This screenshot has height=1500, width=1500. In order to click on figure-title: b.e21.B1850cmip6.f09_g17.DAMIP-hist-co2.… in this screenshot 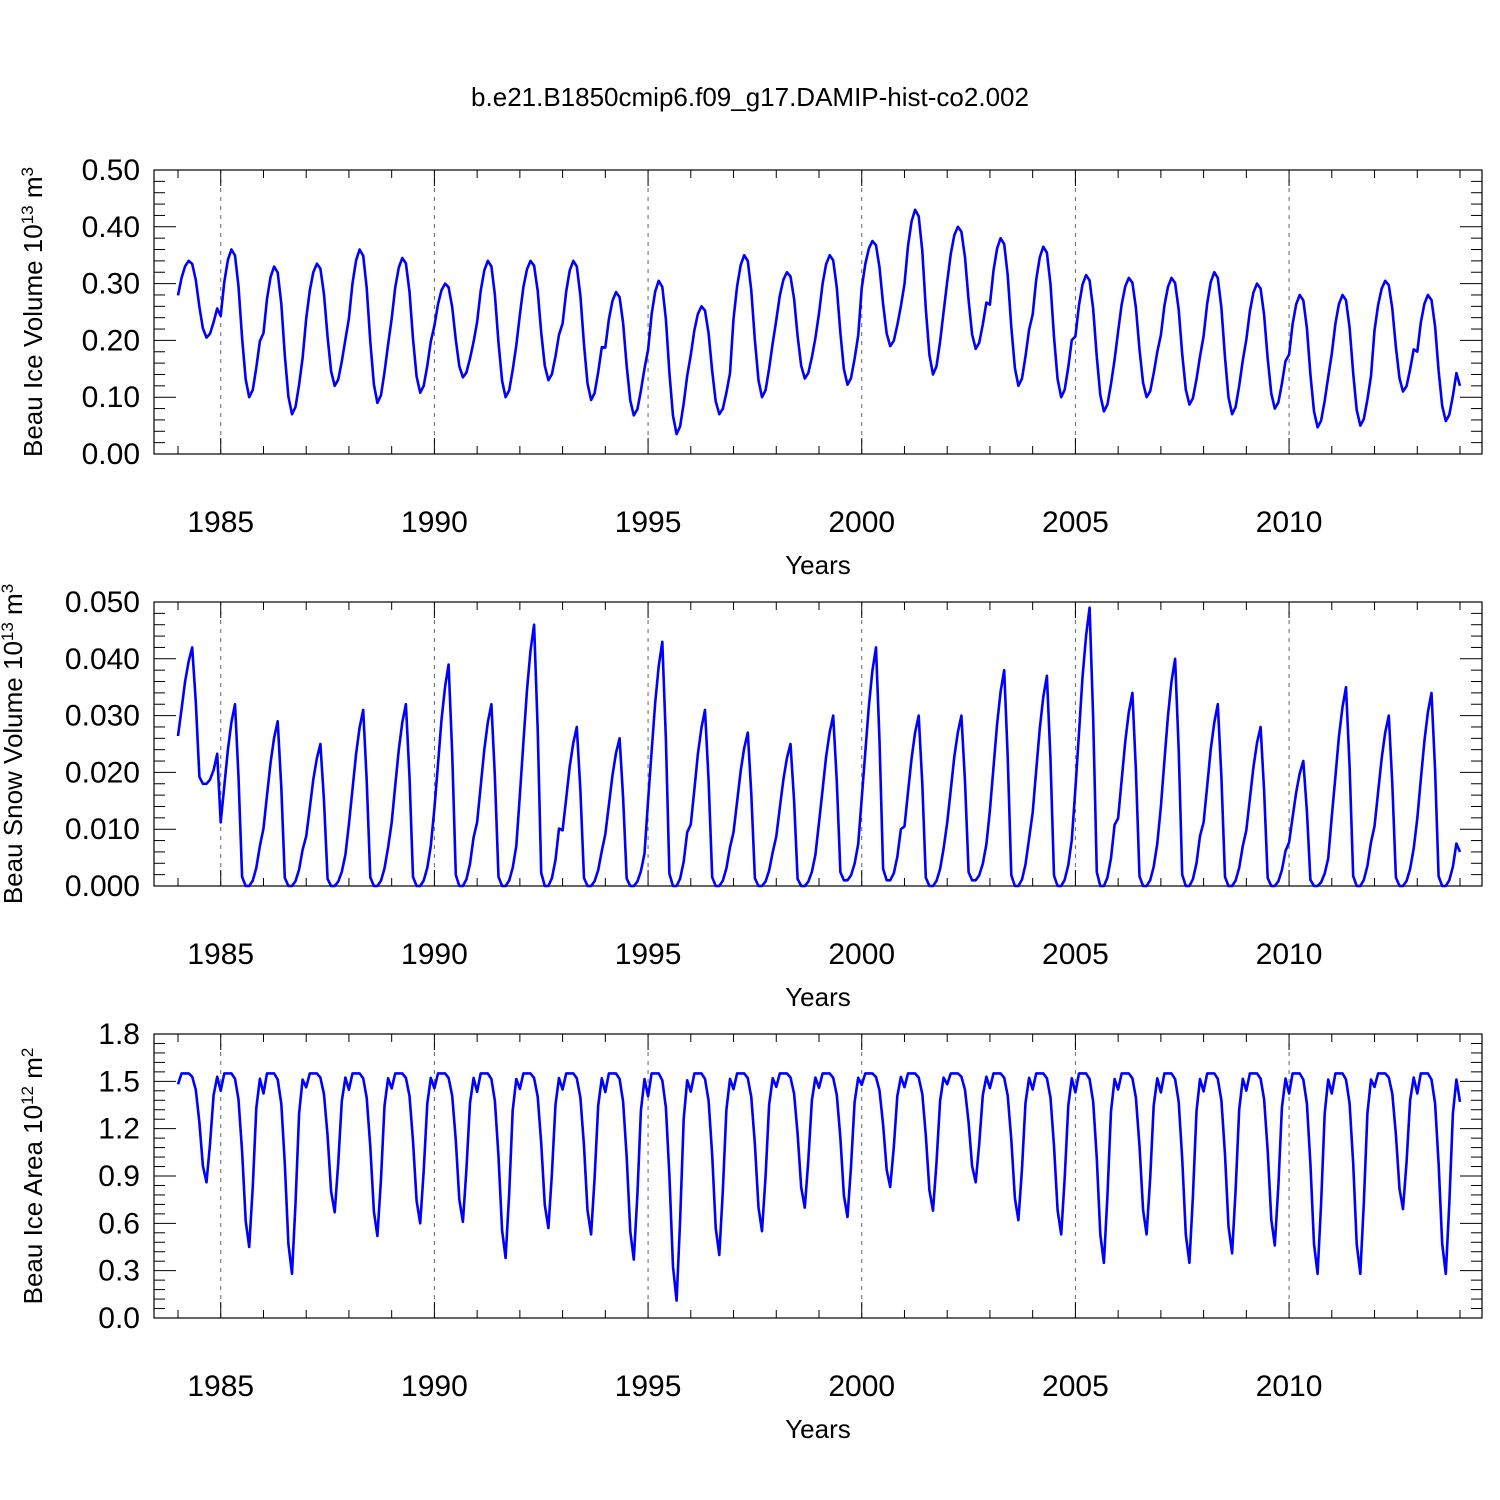, I will do `click(750, 97)`.